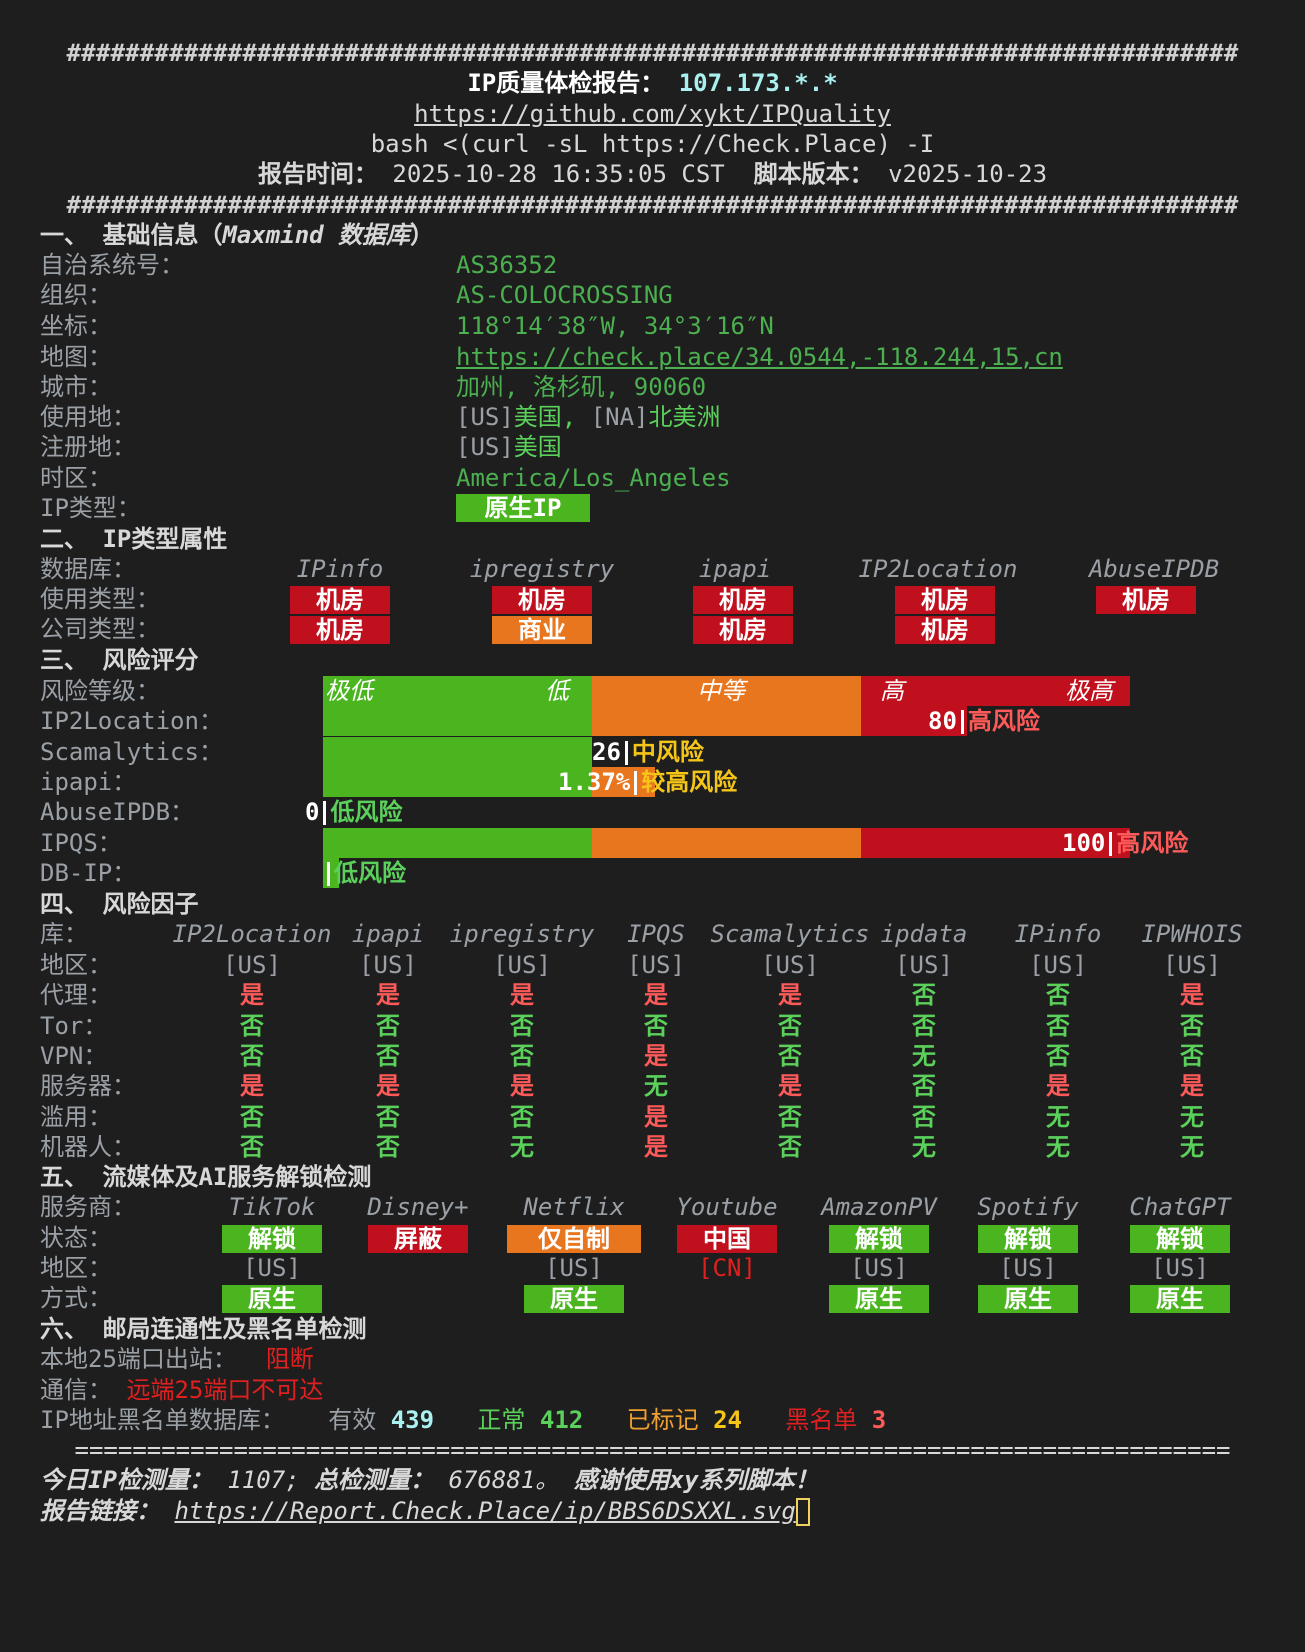  Describe the element at coordinates (790, 934) in the screenshot. I see `s4-db-scamalytics: Scamalytics` at that location.